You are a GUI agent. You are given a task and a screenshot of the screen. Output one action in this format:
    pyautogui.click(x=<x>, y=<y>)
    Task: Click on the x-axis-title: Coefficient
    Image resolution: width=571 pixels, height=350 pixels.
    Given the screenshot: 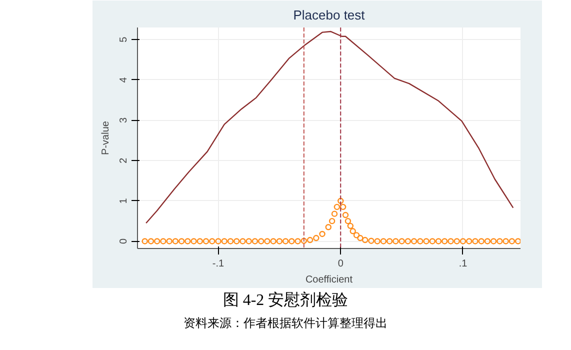 What is the action you would take?
    pyautogui.click(x=329, y=280)
    